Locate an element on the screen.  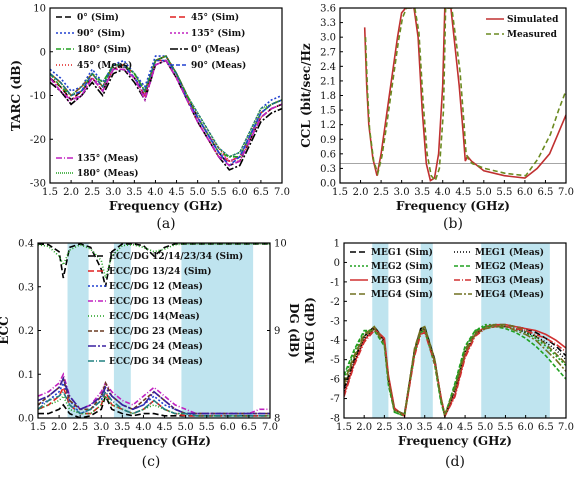
x-tick-label-d-11: 7.0 is located at coordinates (566, 427).